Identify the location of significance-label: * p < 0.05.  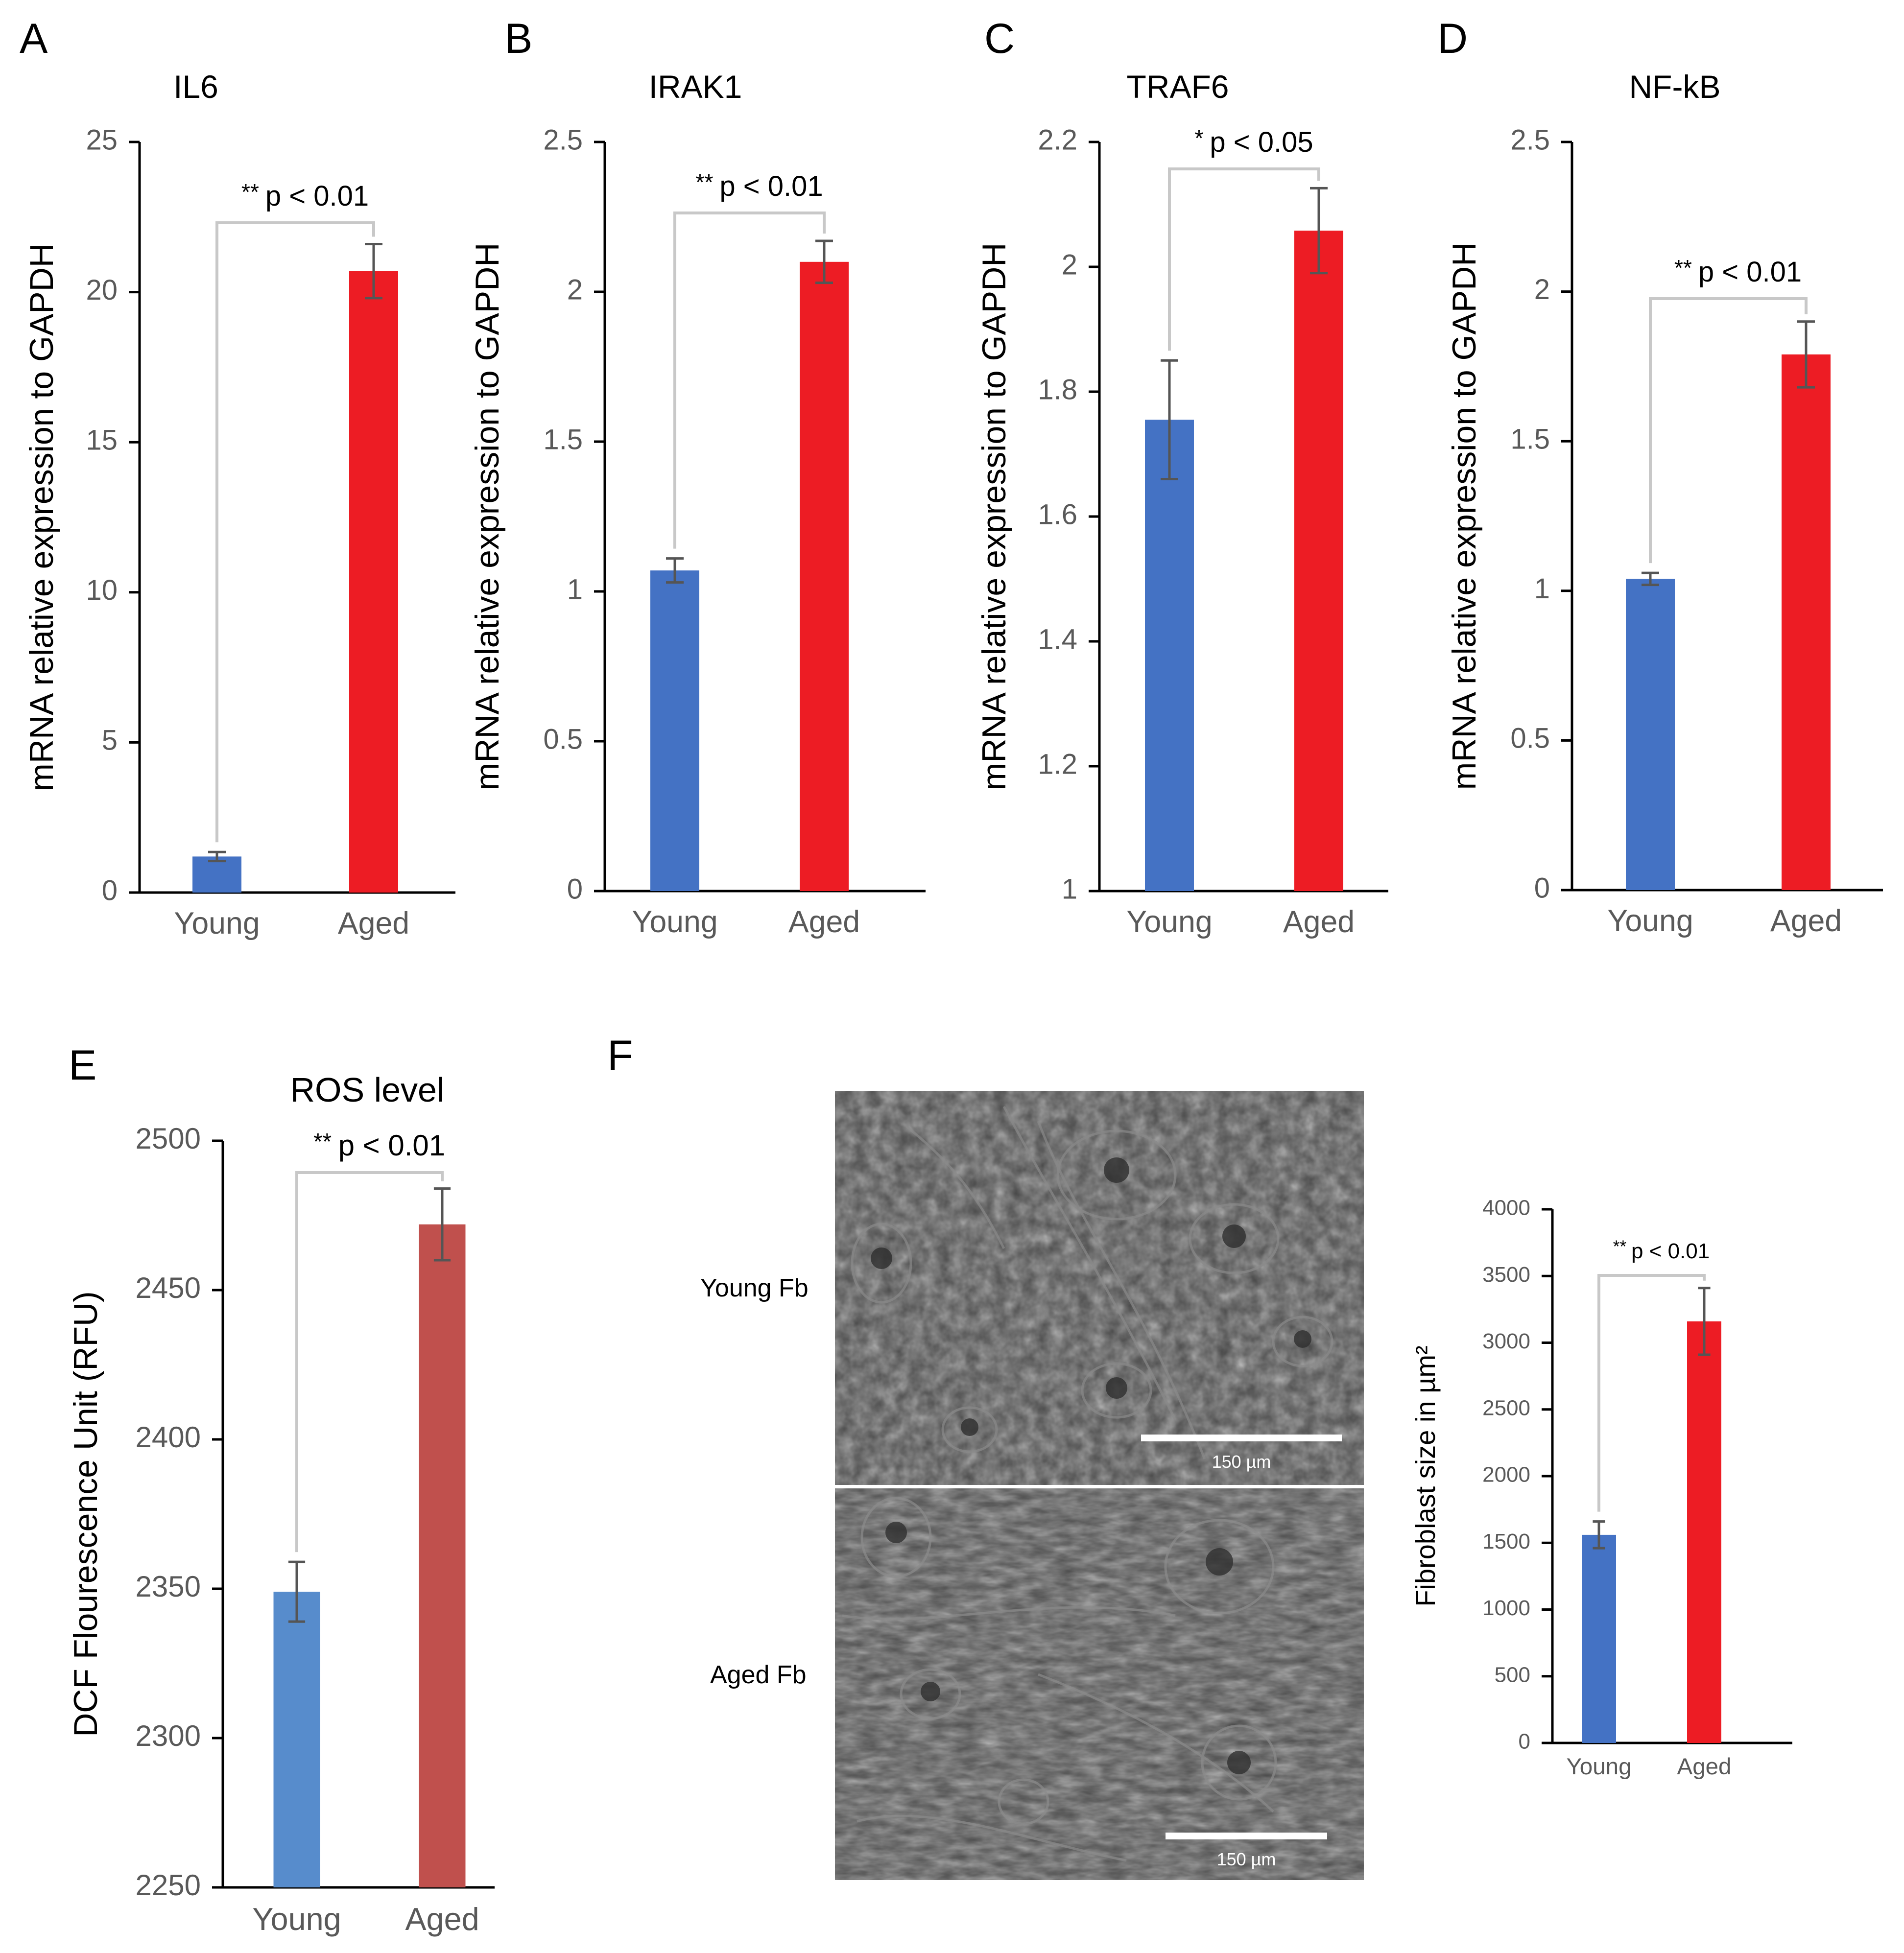
(1253, 141).